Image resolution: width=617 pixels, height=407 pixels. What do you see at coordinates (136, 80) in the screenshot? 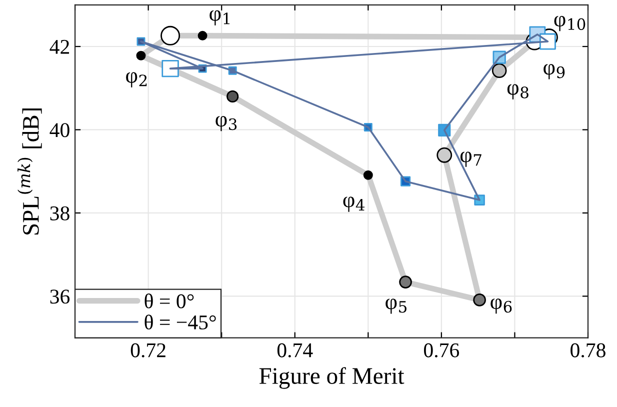
I see `annotation: φ$_{2}$` at bounding box center [136, 80].